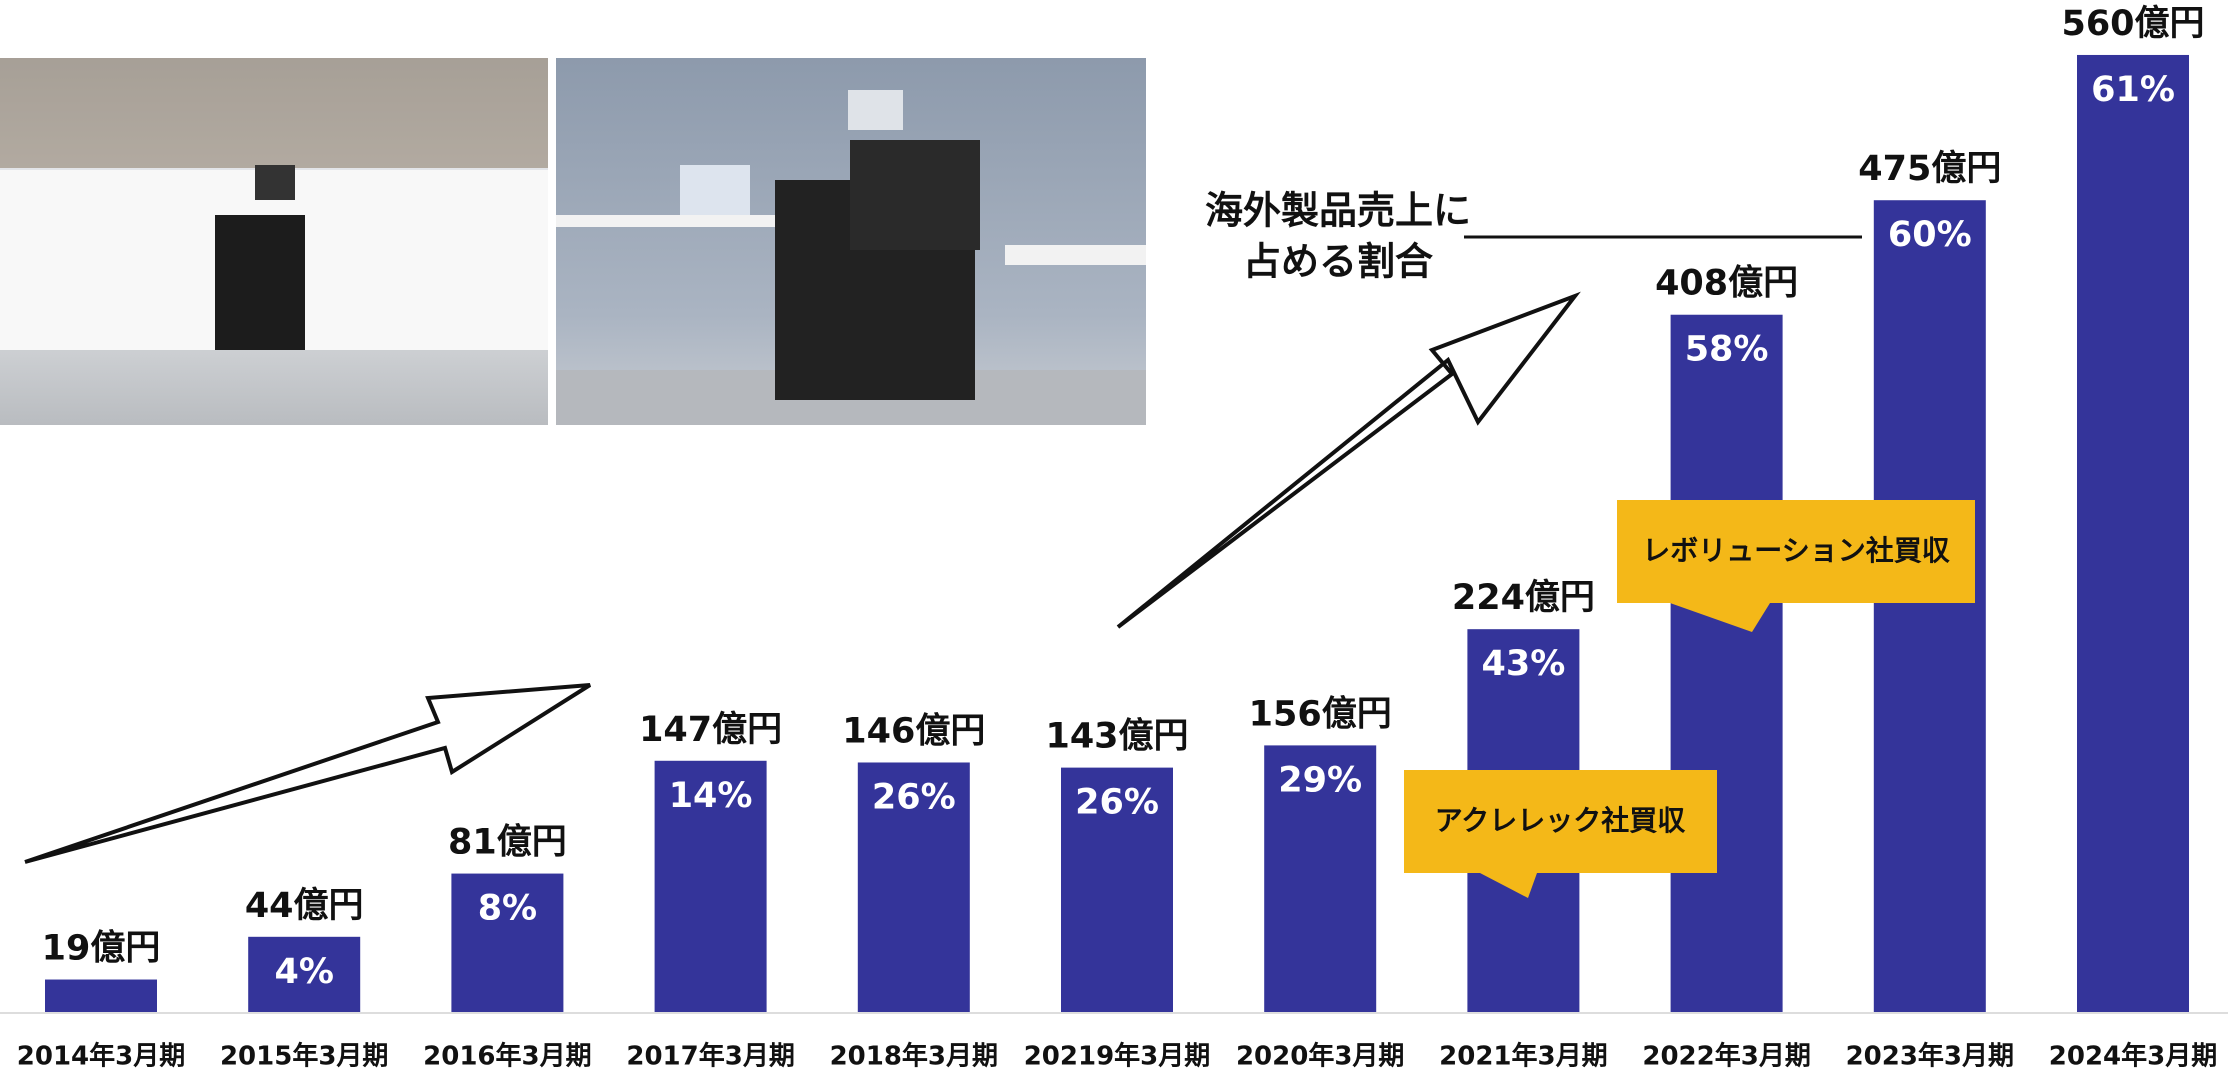 This screenshot has width=2228, height=1074. Describe the element at coordinates (1116, 737) in the screenshot. I see `value-label: 143億円` at that location.